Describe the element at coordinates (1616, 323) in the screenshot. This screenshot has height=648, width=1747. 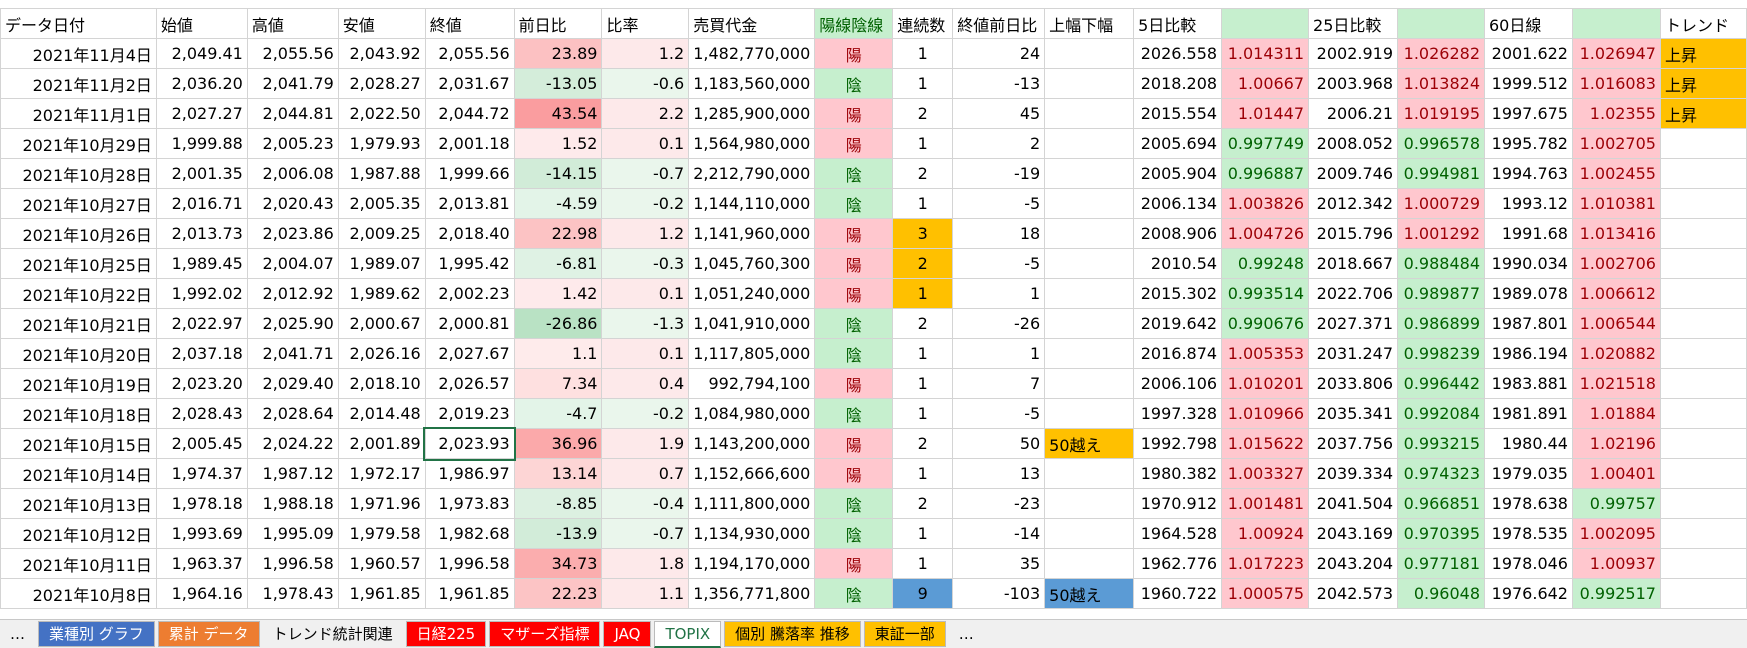
I see `cell: 1.006544` at that location.